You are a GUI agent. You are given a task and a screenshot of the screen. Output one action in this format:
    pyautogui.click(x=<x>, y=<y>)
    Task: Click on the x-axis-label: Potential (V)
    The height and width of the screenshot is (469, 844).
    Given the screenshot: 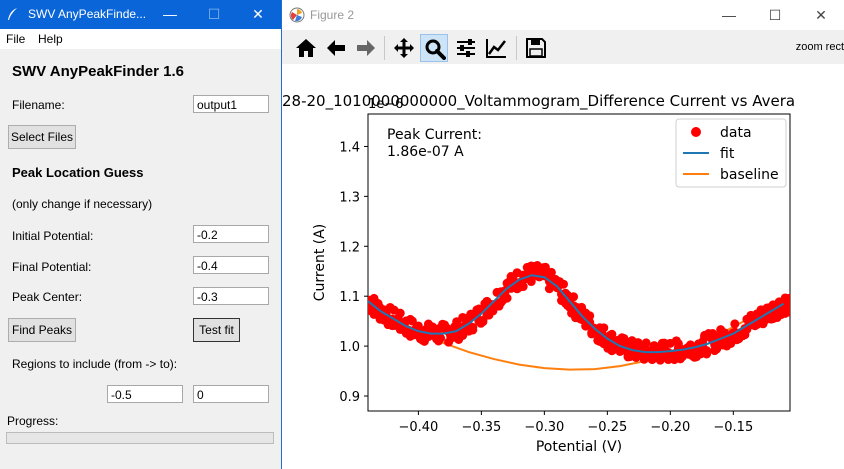 What is the action you would take?
    pyautogui.click(x=579, y=447)
    